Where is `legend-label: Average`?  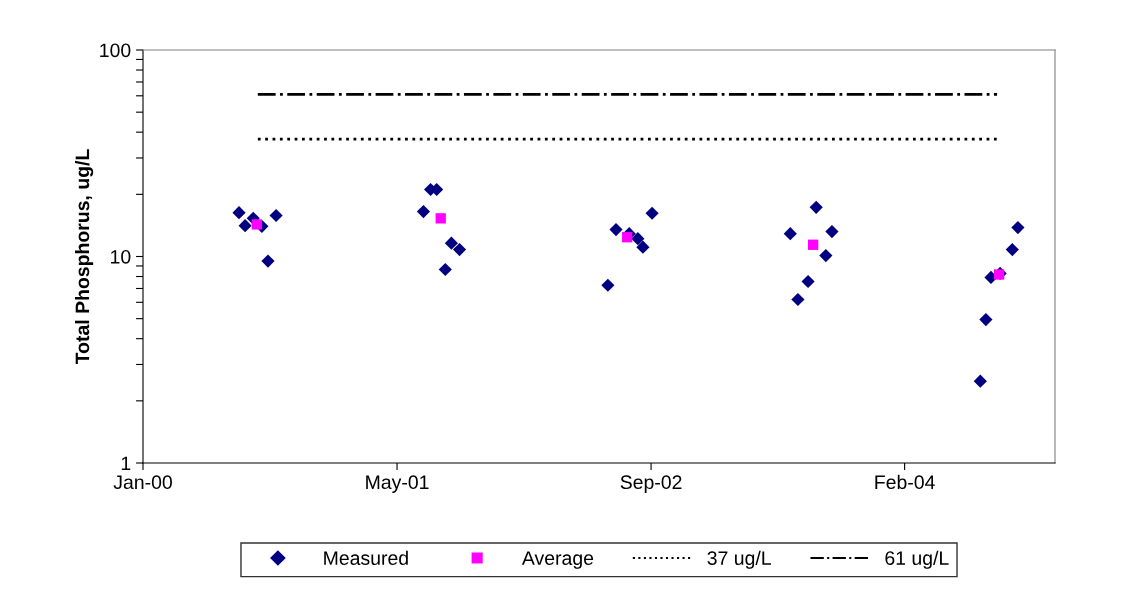
legend-label: Average is located at coordinates (557, 560).